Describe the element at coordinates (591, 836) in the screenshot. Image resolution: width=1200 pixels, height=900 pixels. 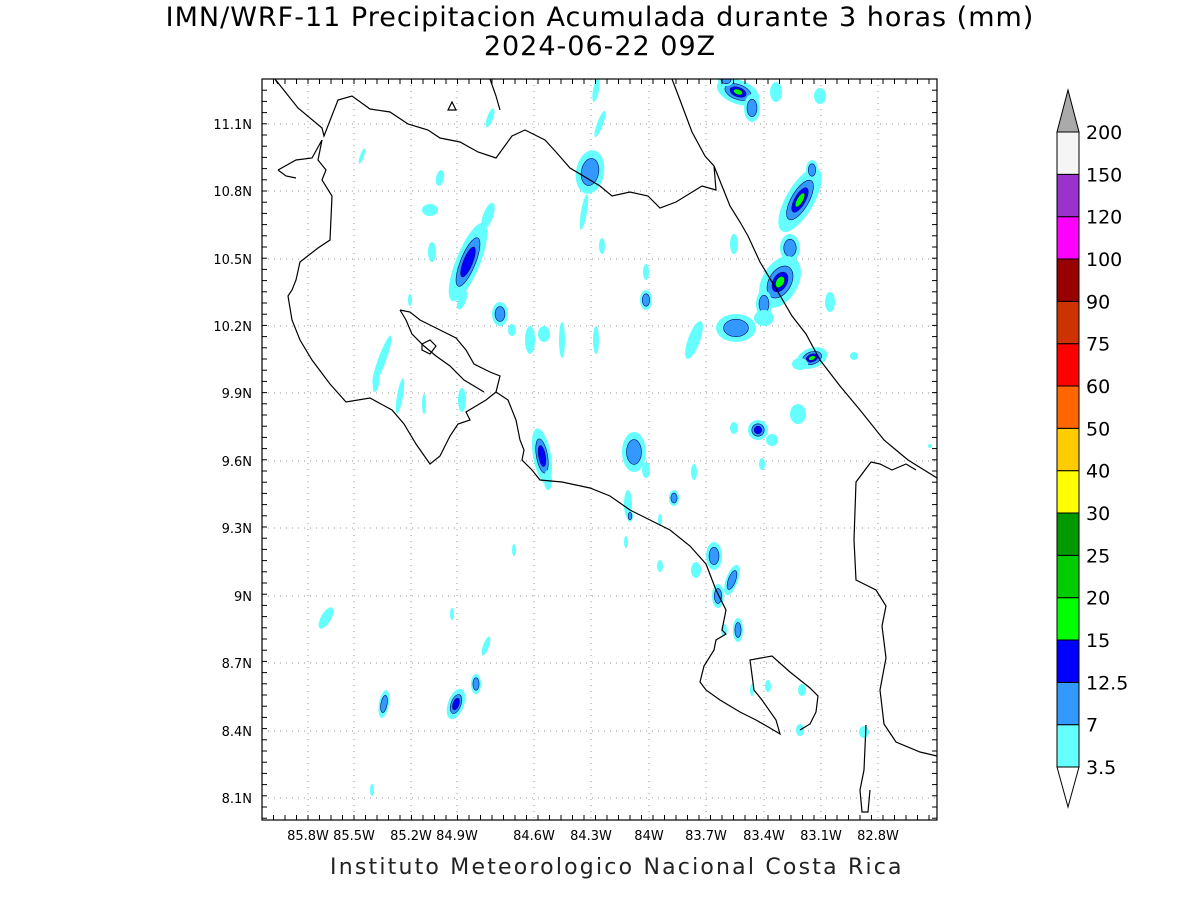
I see `lon-label: 84.3W` at that location.